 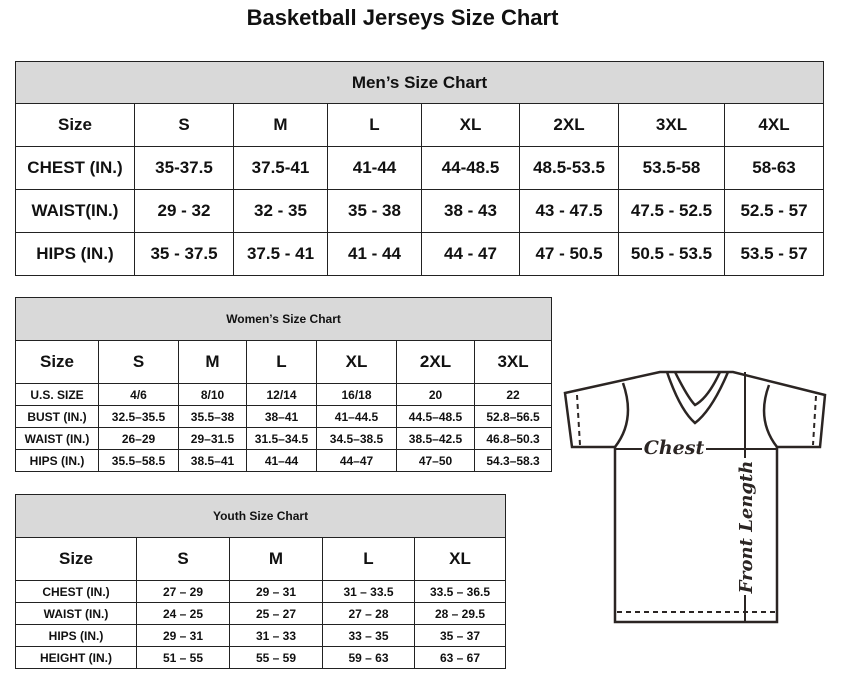 What do you see at coordinates (183, 657) in the screenshot?
I see `table-cell: 51 – 55` at bounding box center [183, 657].